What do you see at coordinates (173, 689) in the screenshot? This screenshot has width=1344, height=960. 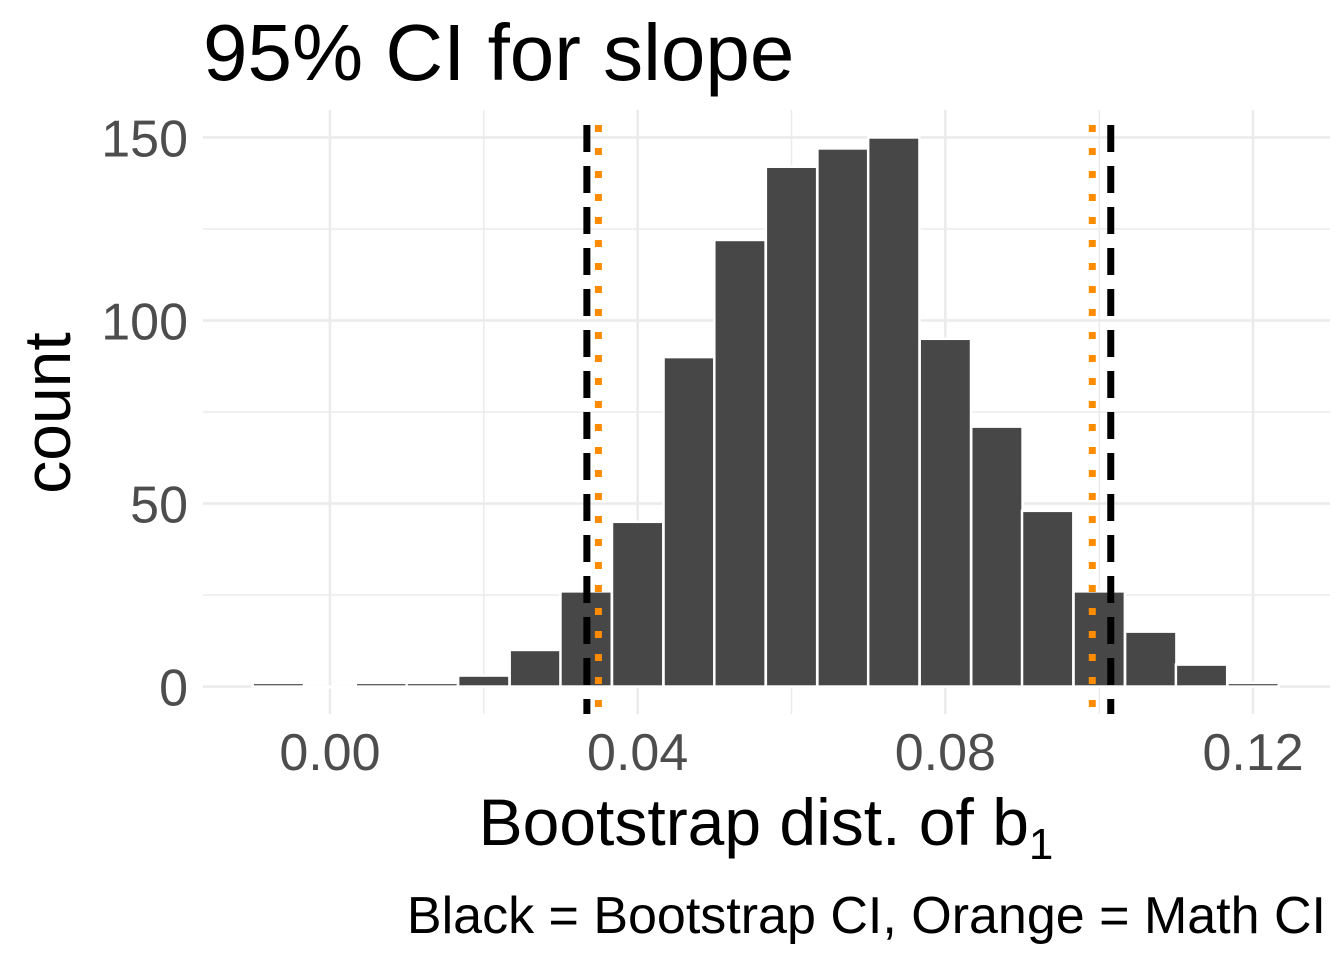 I see `y-tick-label: 0` at bounding box center [173, 689].